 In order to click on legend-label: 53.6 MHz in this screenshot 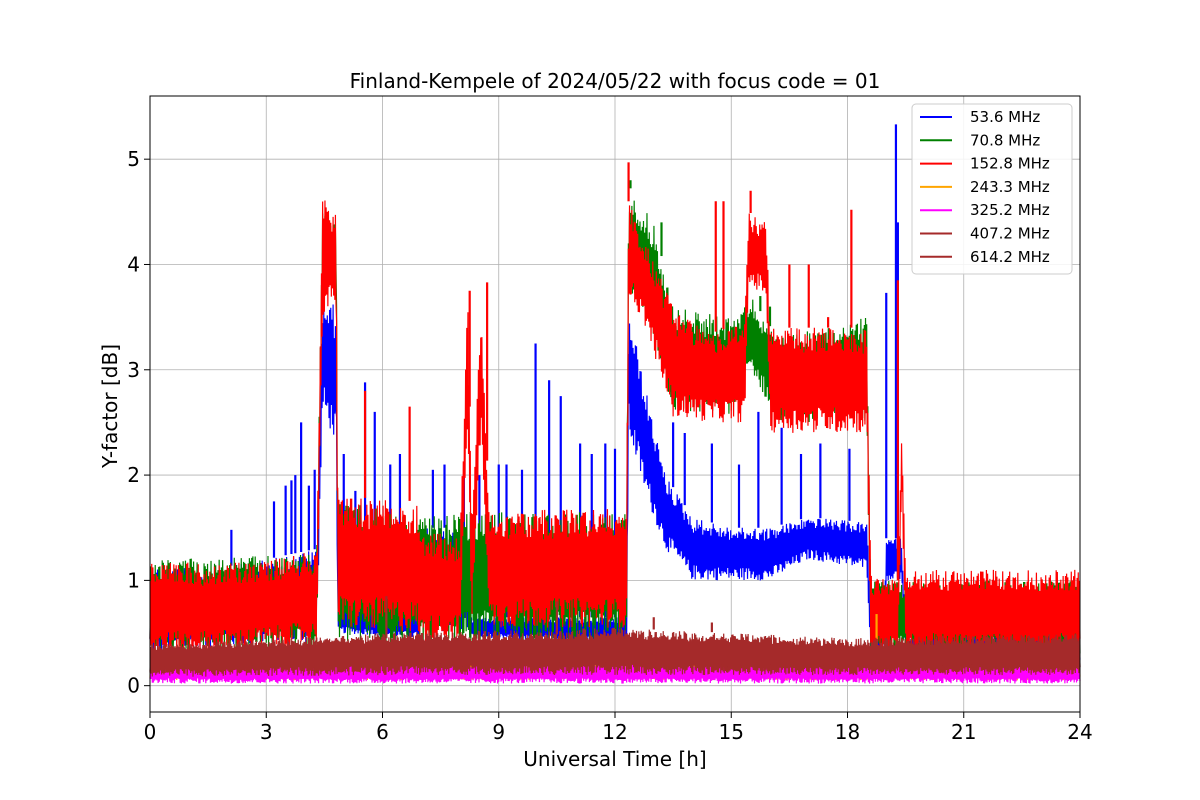, I will do `click(1005, 117)`.